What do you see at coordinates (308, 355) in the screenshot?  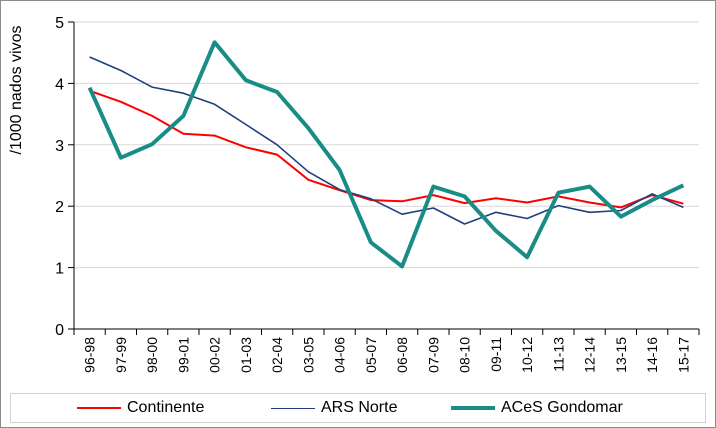 I see `x-tick-label: 03-05` at bounding box center [308, 355].